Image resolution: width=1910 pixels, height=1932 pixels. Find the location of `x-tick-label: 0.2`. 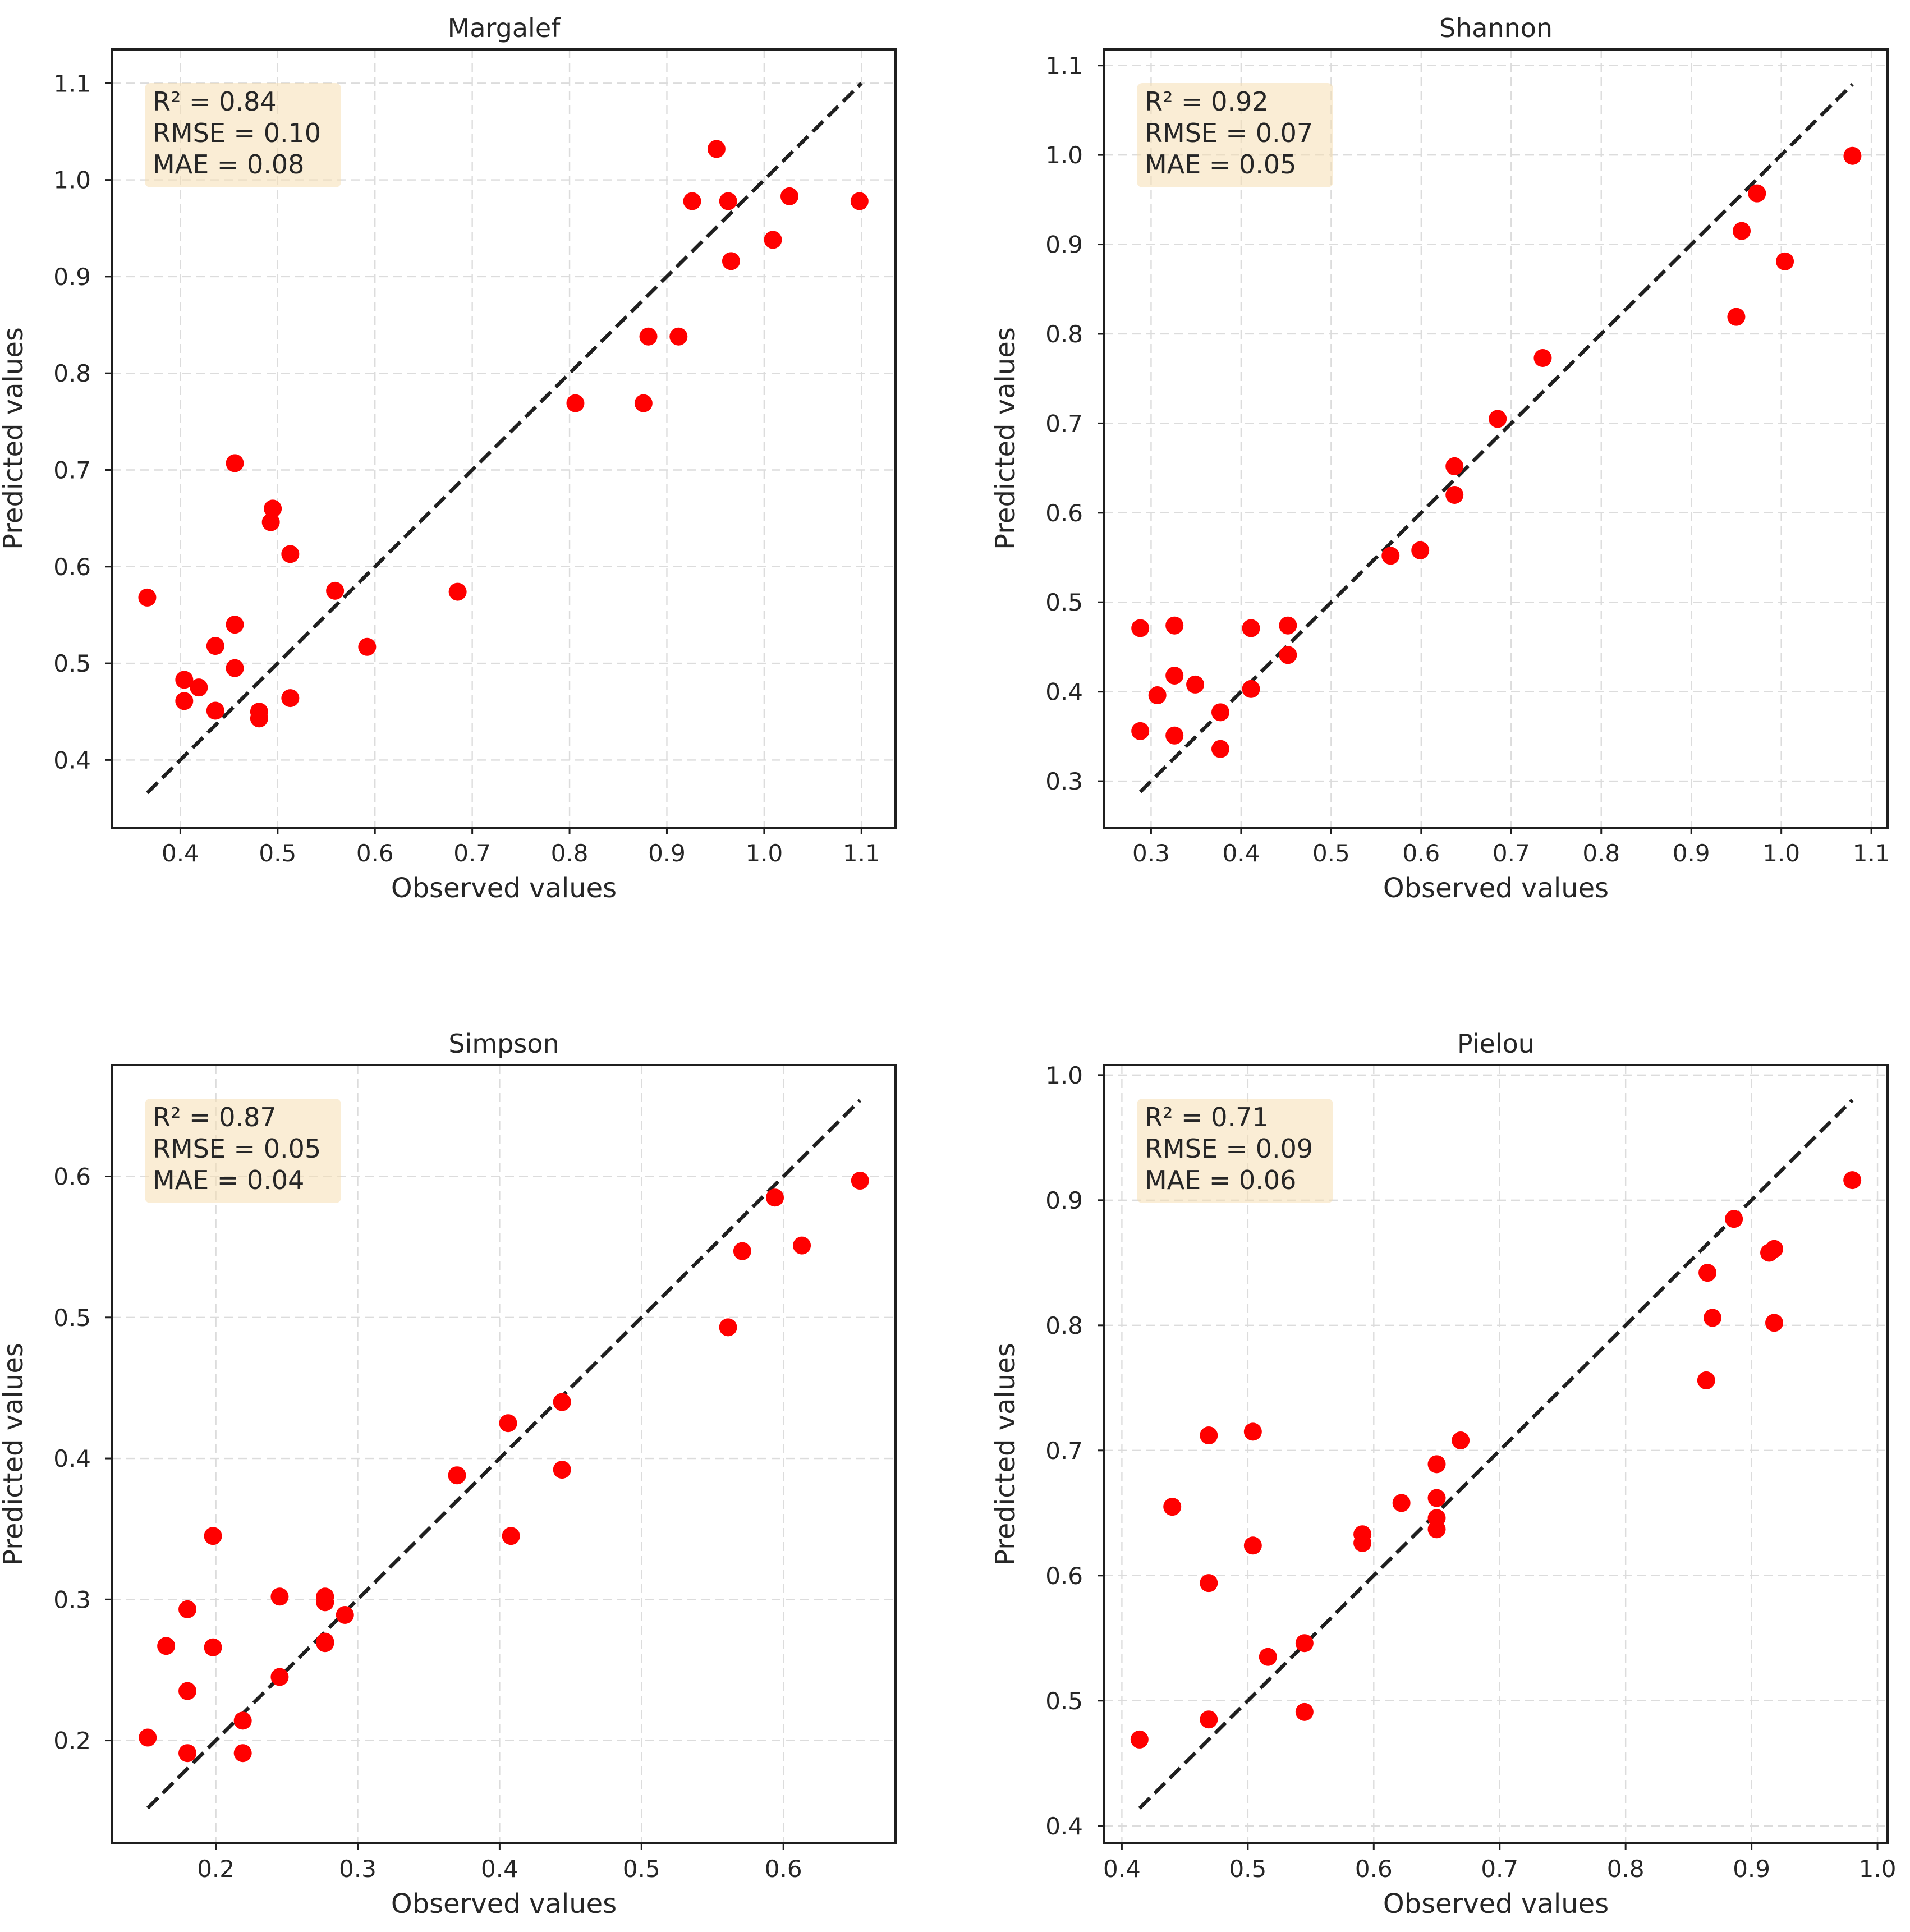

x-tick-label: 0.2 is located at coordinates (216, 1869).